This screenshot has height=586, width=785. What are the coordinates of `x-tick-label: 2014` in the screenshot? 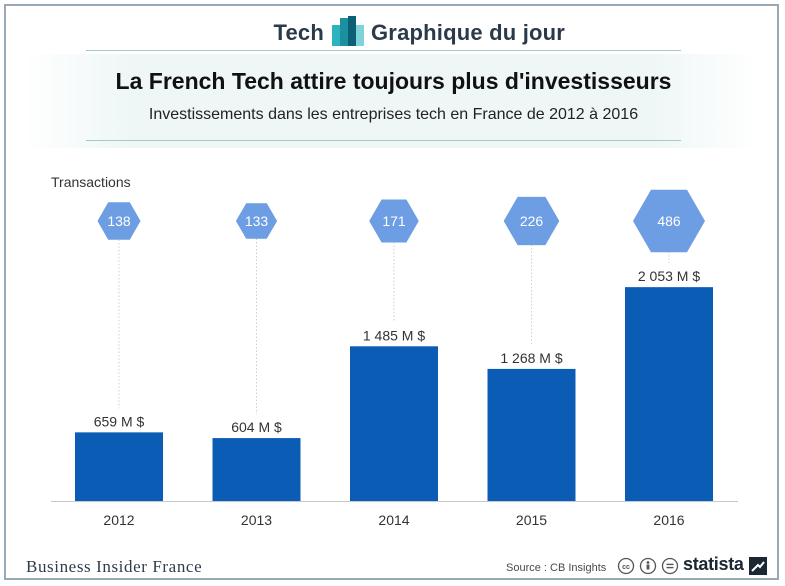 It's located at (393, 520).